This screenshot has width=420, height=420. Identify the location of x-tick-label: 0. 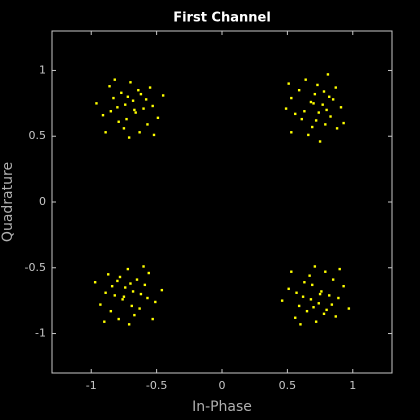
(222, 385).